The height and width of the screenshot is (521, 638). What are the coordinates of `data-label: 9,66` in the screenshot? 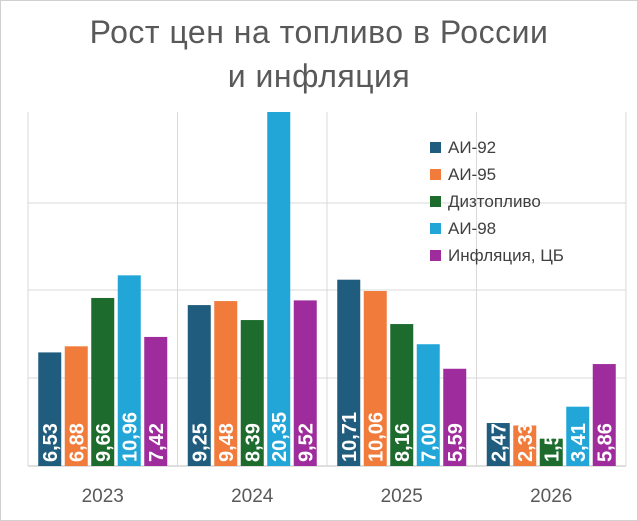 It's located at (104, 442).